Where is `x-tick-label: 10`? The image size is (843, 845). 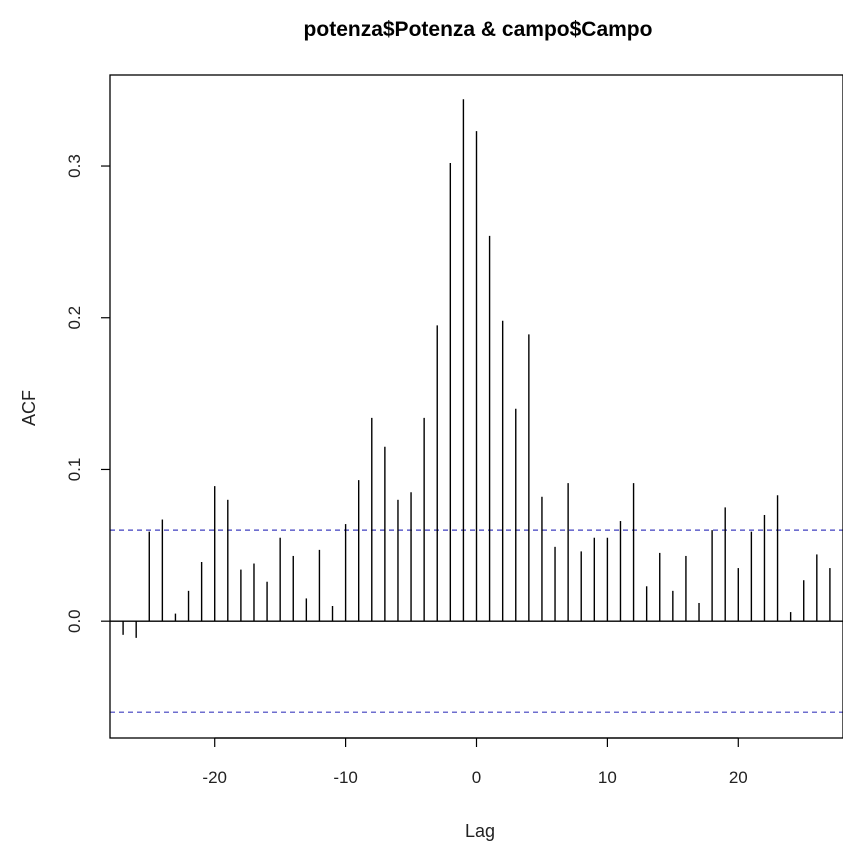 x-tick-label: 10 is located at coordinates (607, 777).